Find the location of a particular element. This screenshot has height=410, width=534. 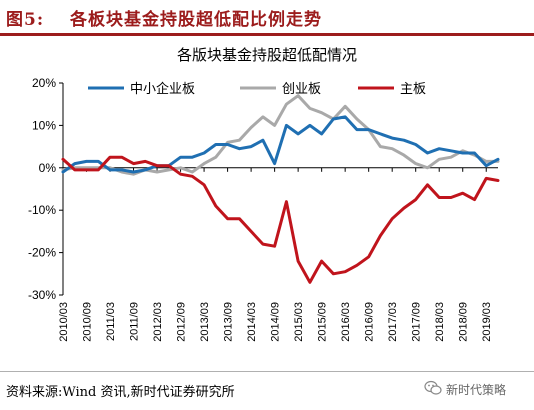

footer-rule is located at coordinates (267, 371).